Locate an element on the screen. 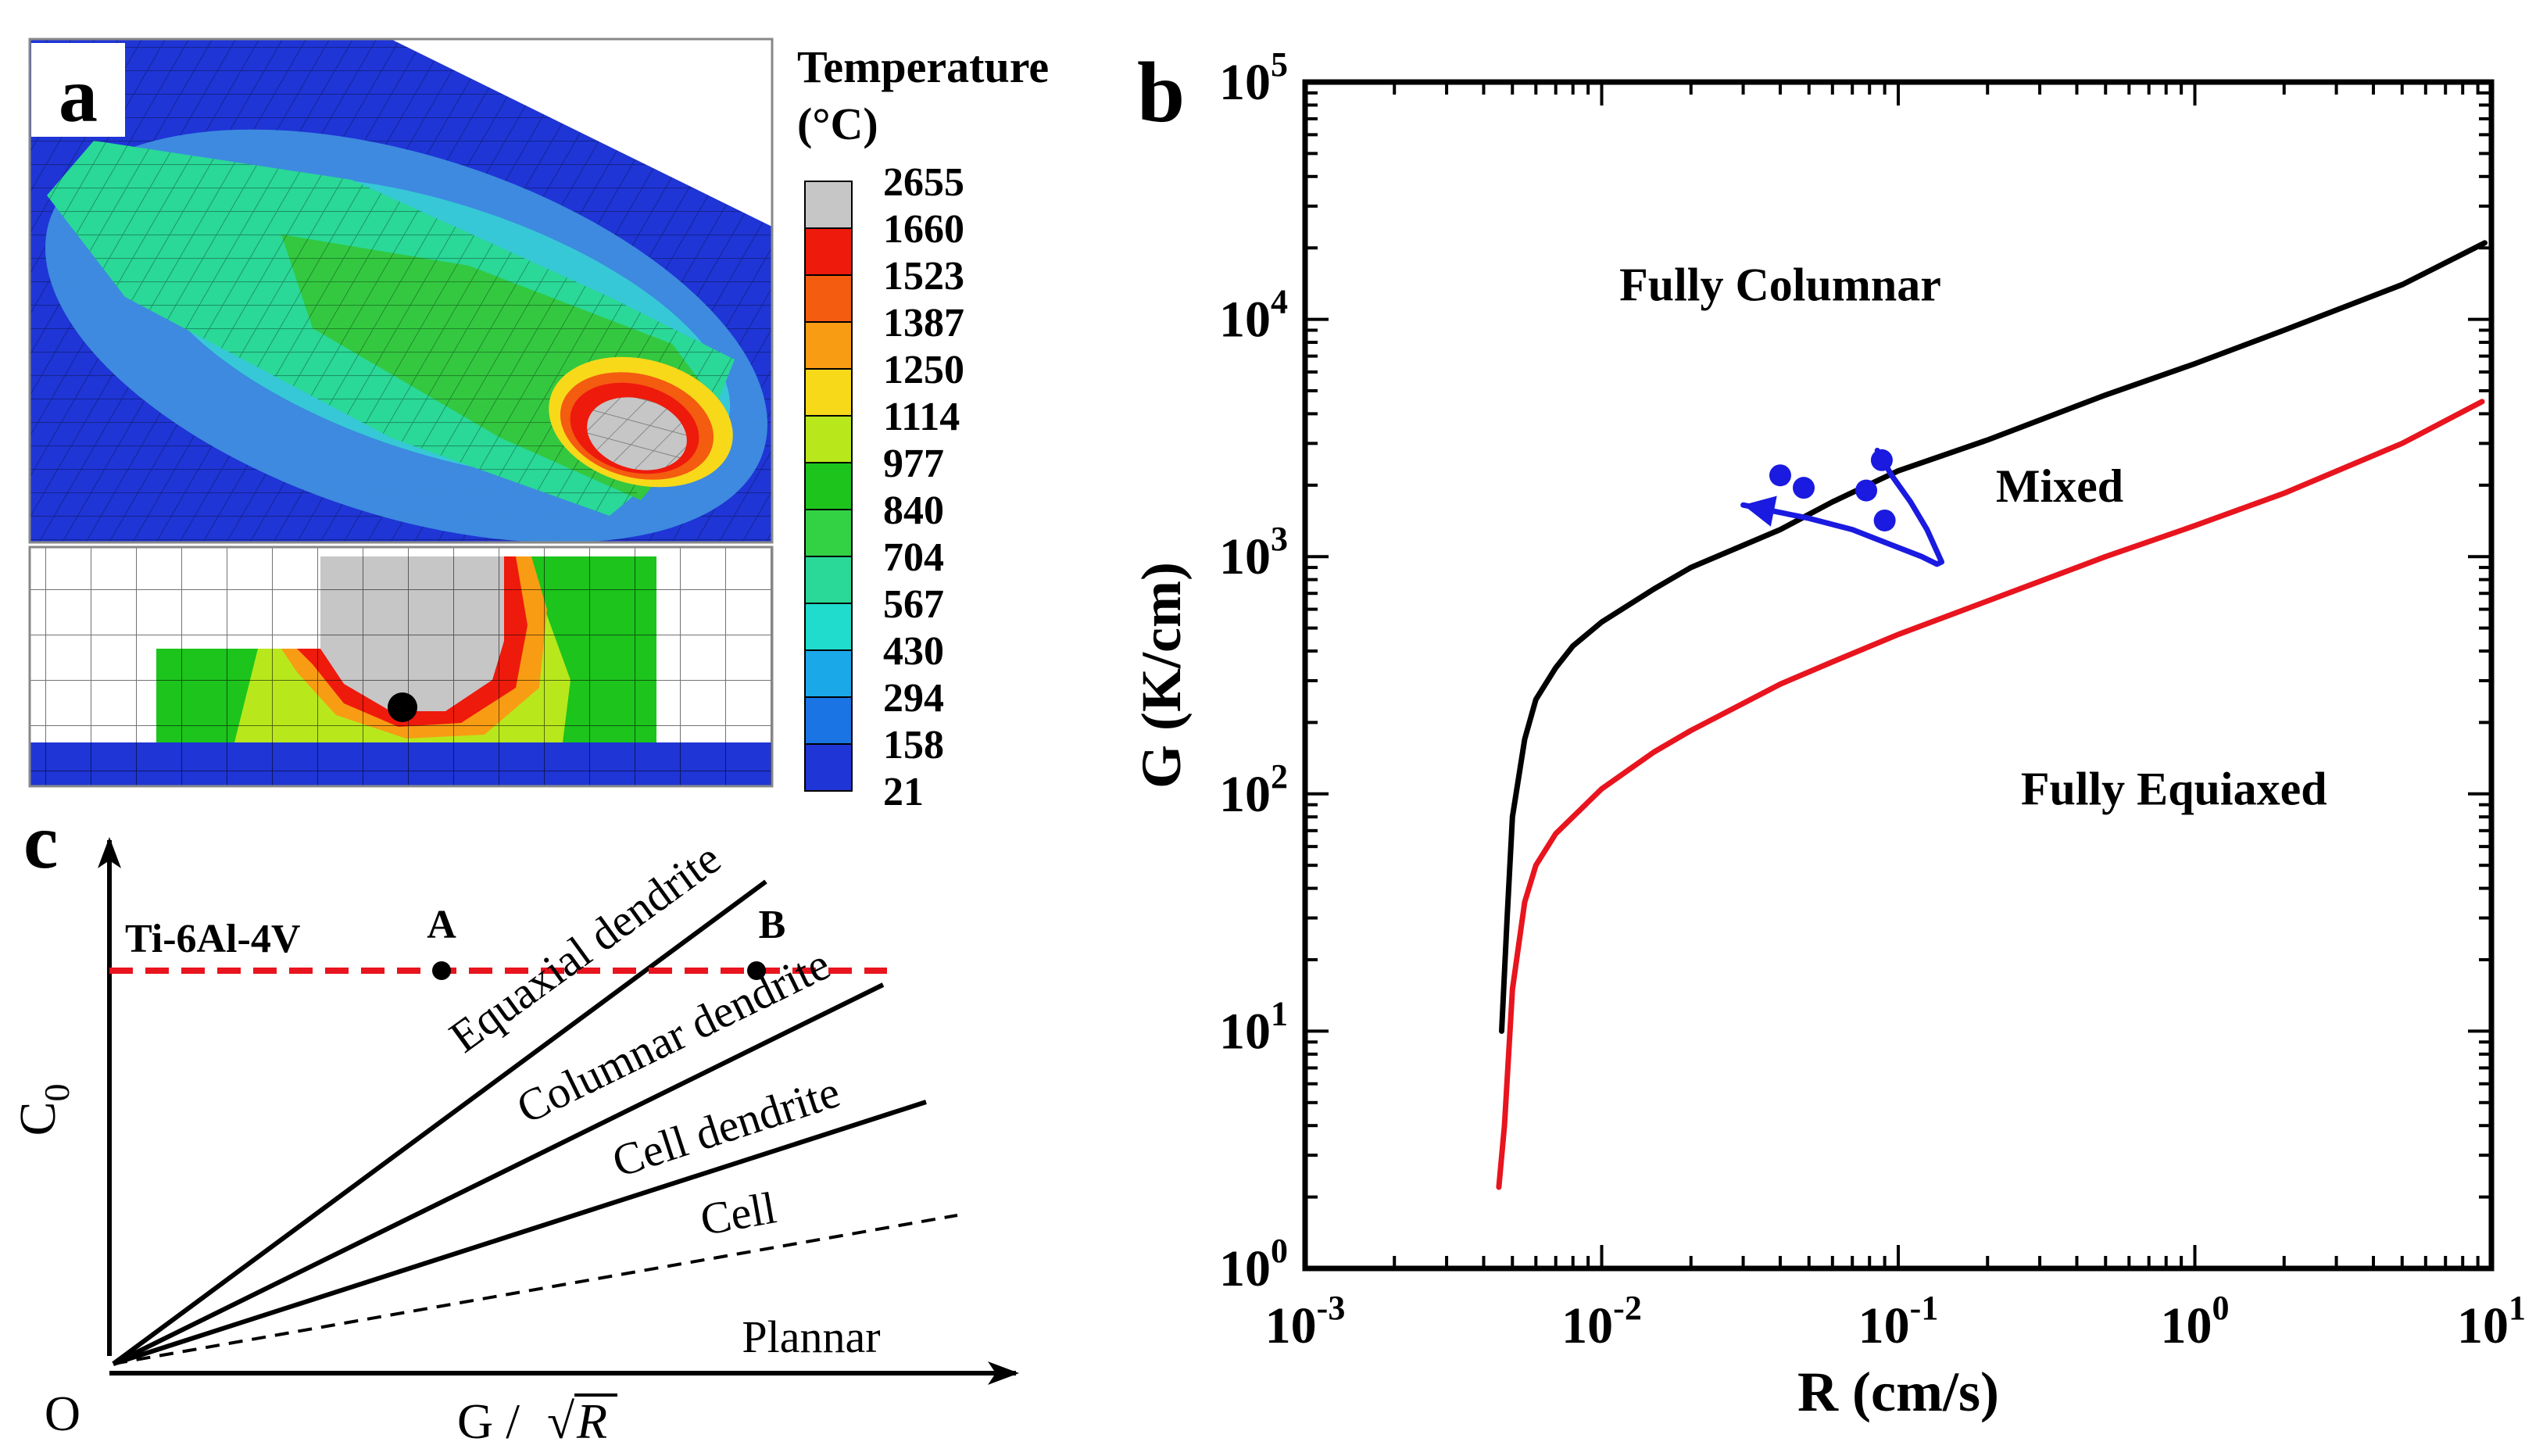 The image size is (2543, 1456). x-tick-label: 10⁻¹ is located at coordinates (1898, 1321).